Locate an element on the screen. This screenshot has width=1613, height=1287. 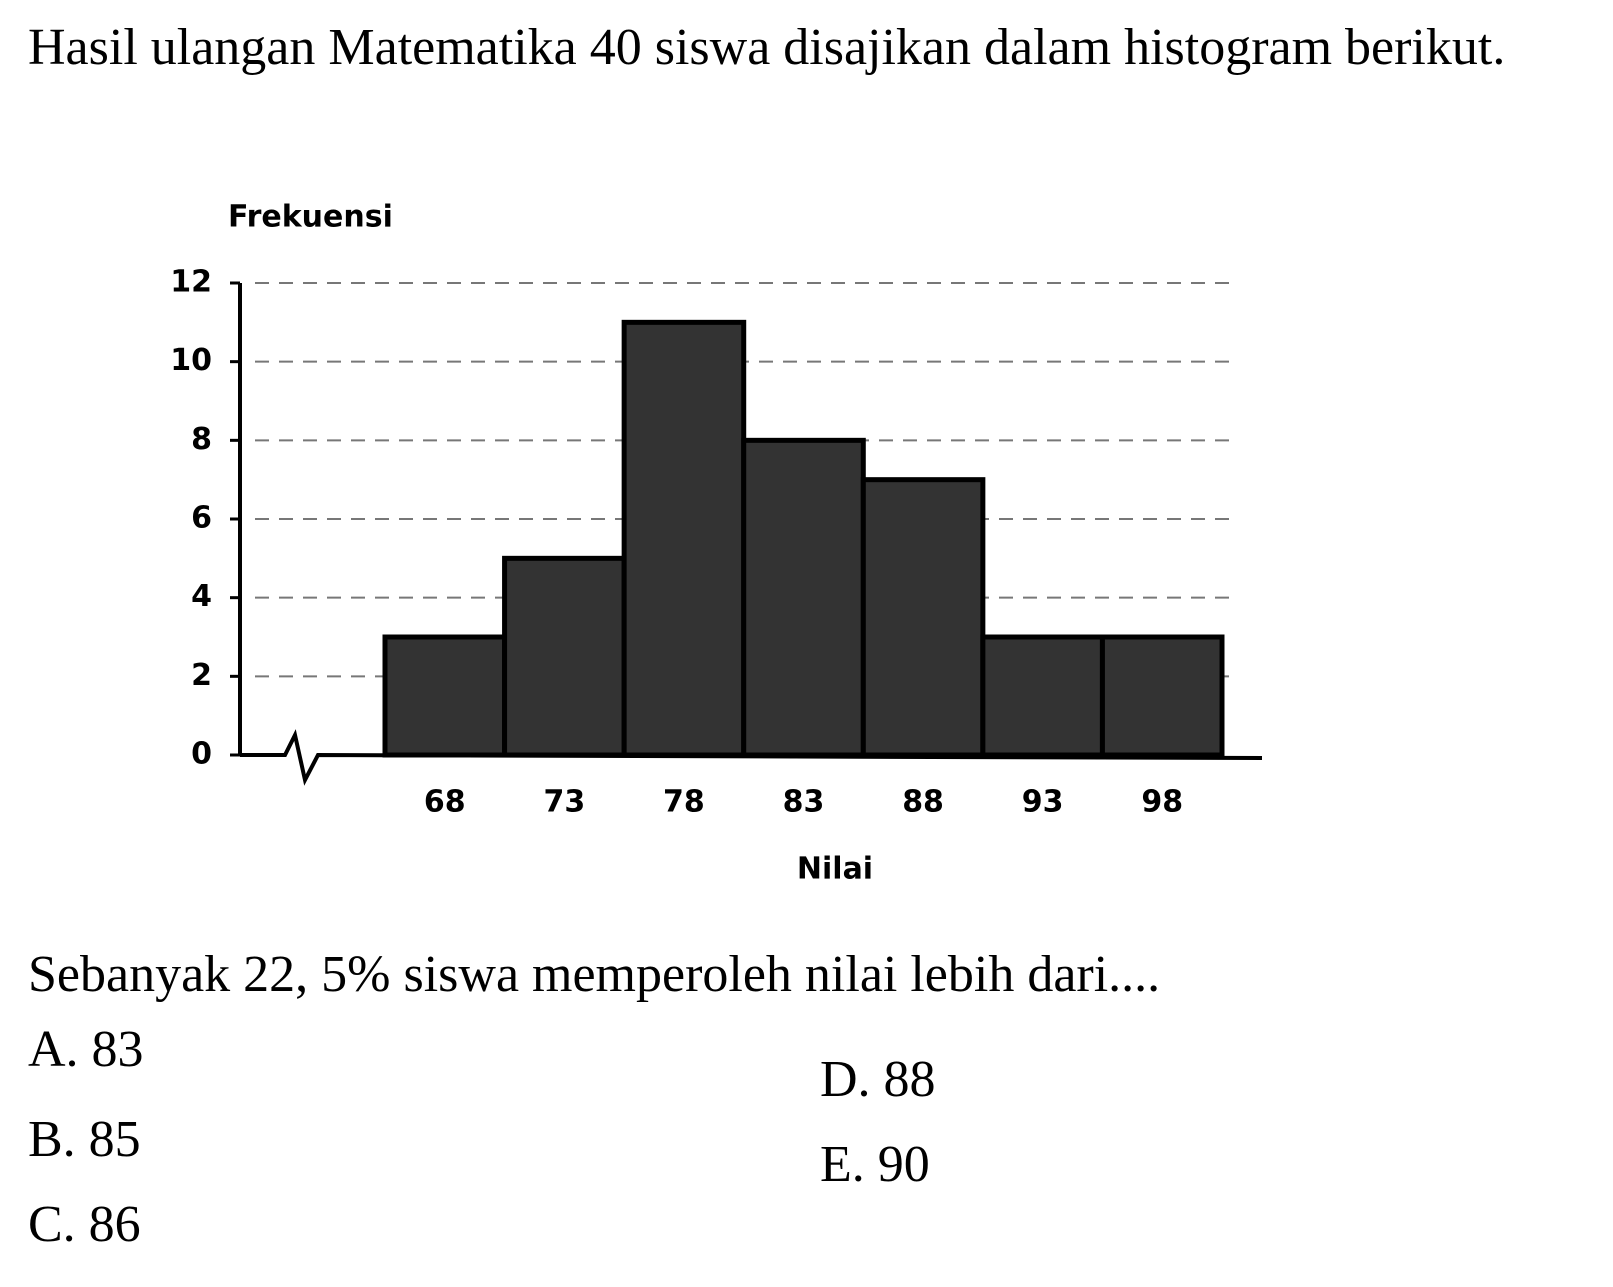
x-tick-label: 68 is located at coordinates (445, 802).